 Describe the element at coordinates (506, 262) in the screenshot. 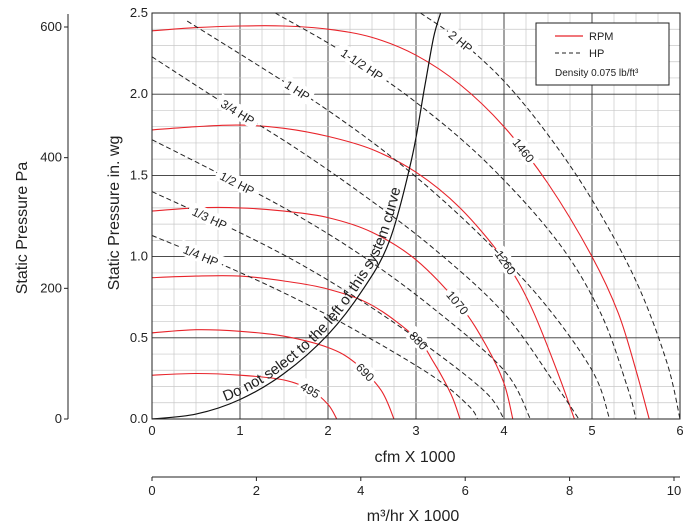

I see `rpm-1260-label-bg` at that location.